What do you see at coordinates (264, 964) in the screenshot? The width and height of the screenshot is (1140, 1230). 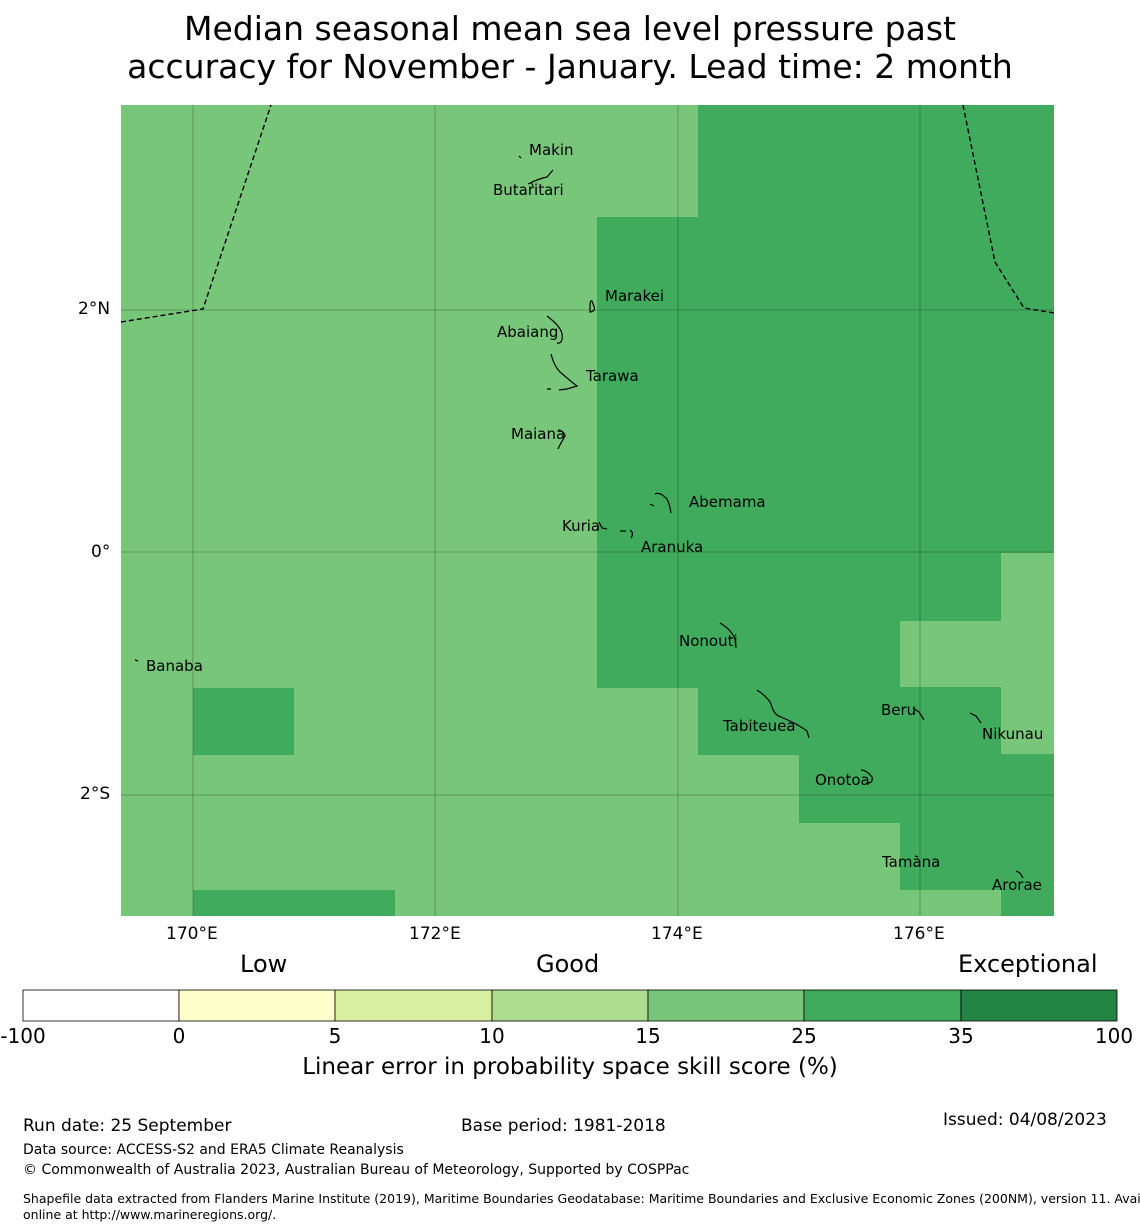 I see `colorbar-category-low: Low` at bounding box center [264, 964].